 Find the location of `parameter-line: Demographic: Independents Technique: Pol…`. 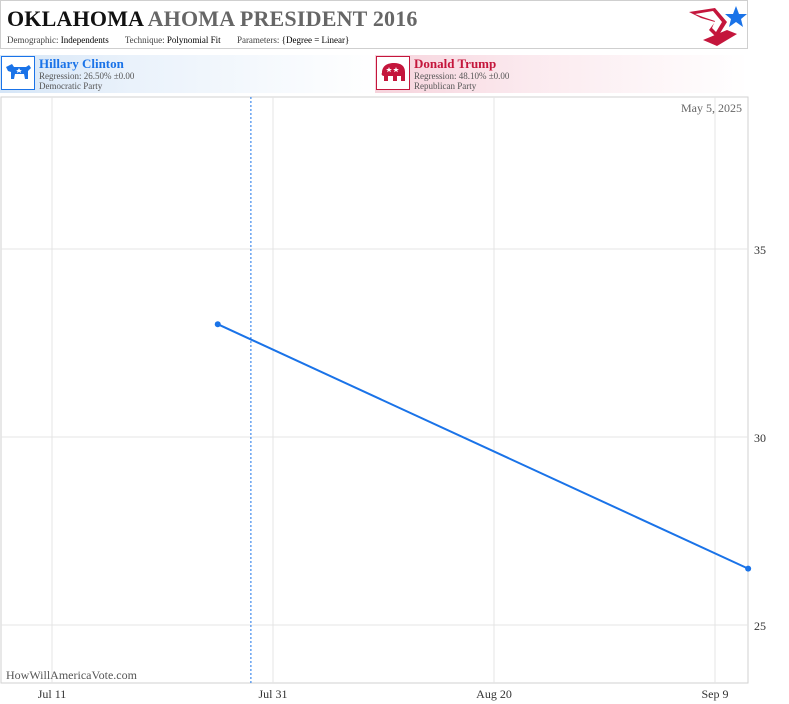

parameter-line: Demographic: Independents Technique: Pol… is located at coordinates (185, 40).